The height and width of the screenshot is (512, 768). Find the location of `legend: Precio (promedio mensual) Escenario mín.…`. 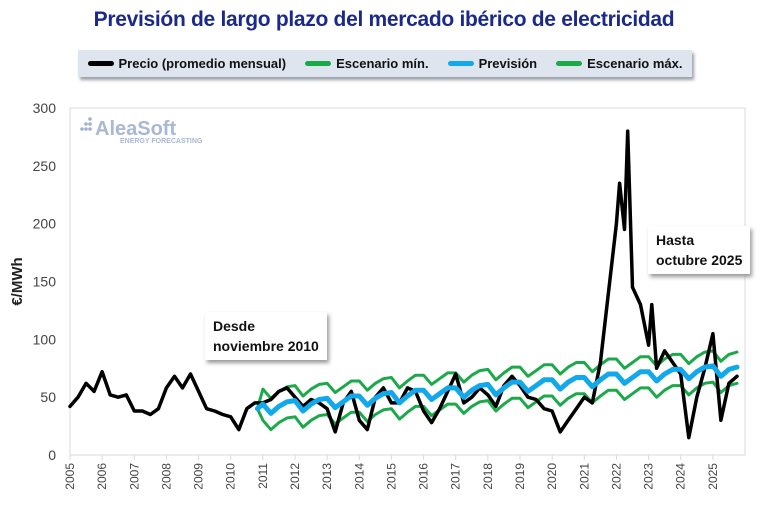

legend: Precio (promedio mensual) Escenario mín.… is located at coordinates (385, 63).